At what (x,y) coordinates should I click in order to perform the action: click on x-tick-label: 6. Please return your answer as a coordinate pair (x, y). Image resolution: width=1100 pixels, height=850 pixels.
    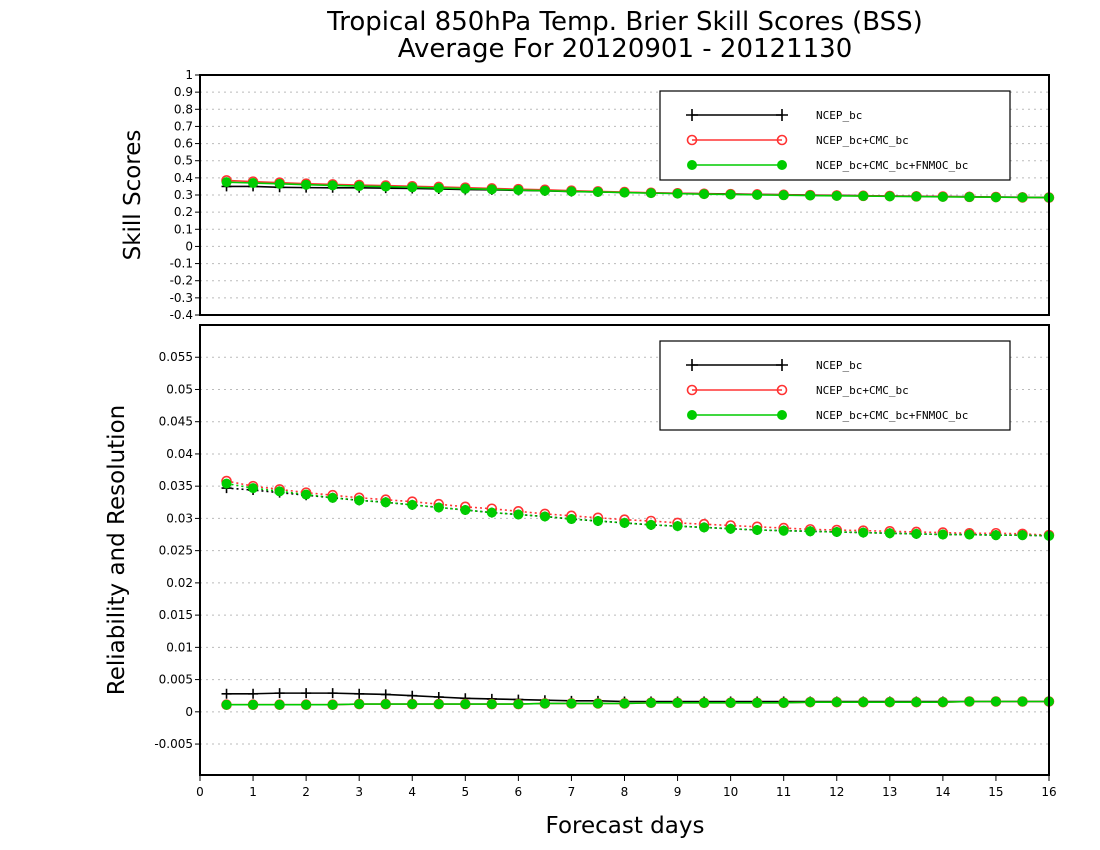
    Looking at the image, I should click on (519, 792).